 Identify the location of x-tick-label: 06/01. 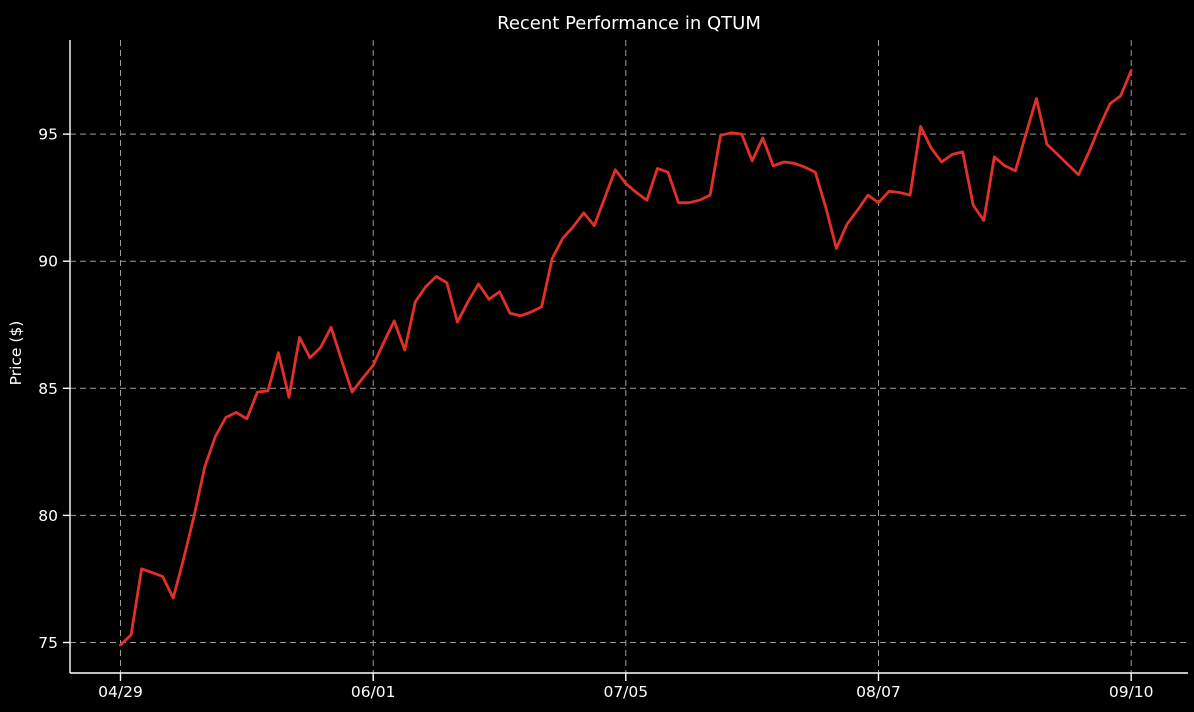
(373, 692).